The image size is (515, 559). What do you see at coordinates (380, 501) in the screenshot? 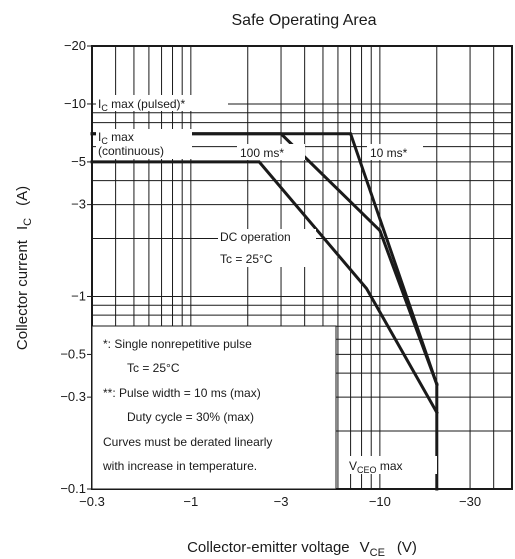
I see `x-tick-label: −10` at bounding box center [380, 501].